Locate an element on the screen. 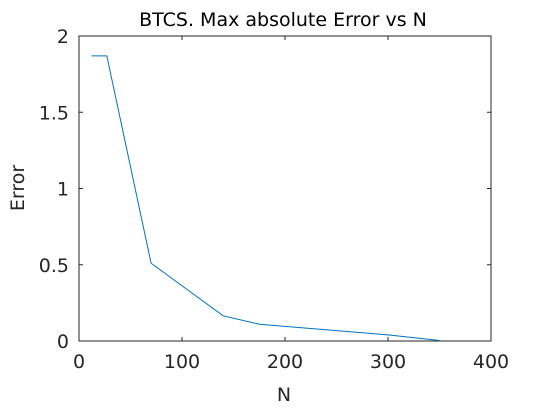 This screenshot has width=542, height=408. x-tick-label: 0 is located at coordinates (79, 362).